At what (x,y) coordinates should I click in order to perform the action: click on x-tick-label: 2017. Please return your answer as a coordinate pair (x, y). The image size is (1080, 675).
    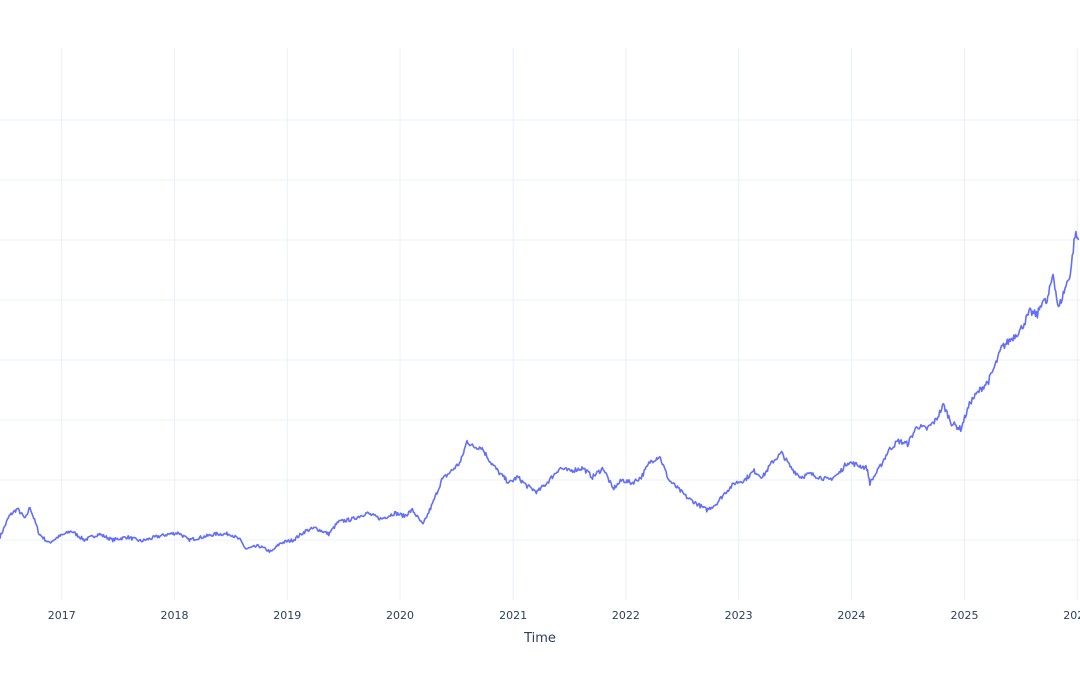
    Looking at the image, I should click on (62, 615).